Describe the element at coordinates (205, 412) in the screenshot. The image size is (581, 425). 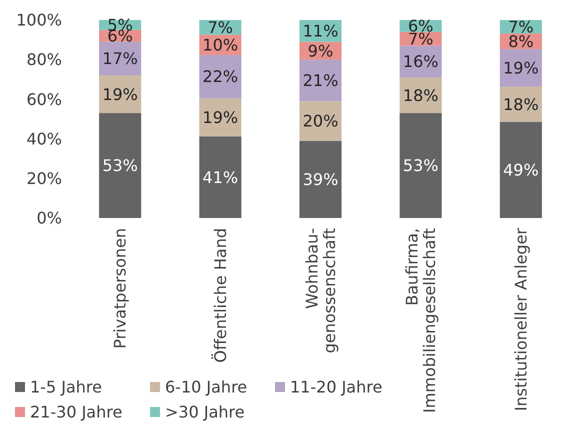
I see `legend-label: >30 Jahre` at that location.